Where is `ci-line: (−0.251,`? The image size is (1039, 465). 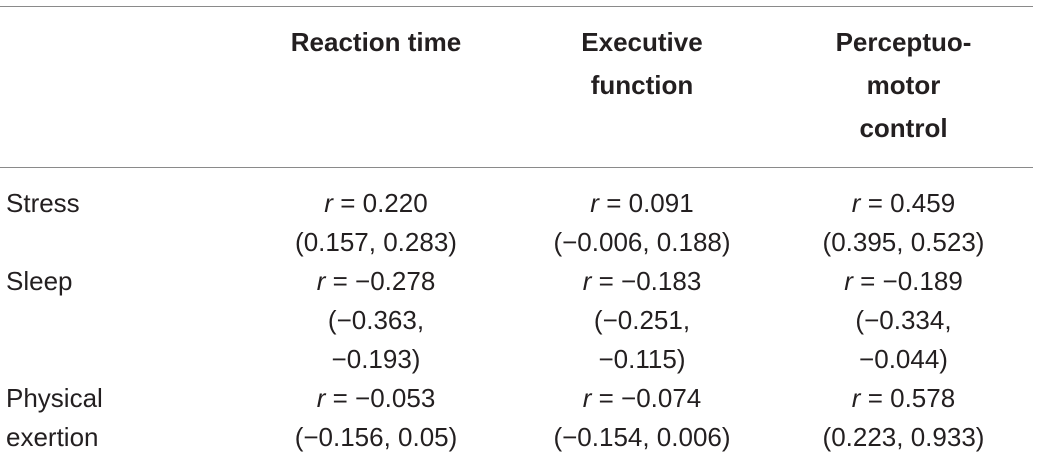 ci-line: (−0.251, is located at coordinates (642, 320).